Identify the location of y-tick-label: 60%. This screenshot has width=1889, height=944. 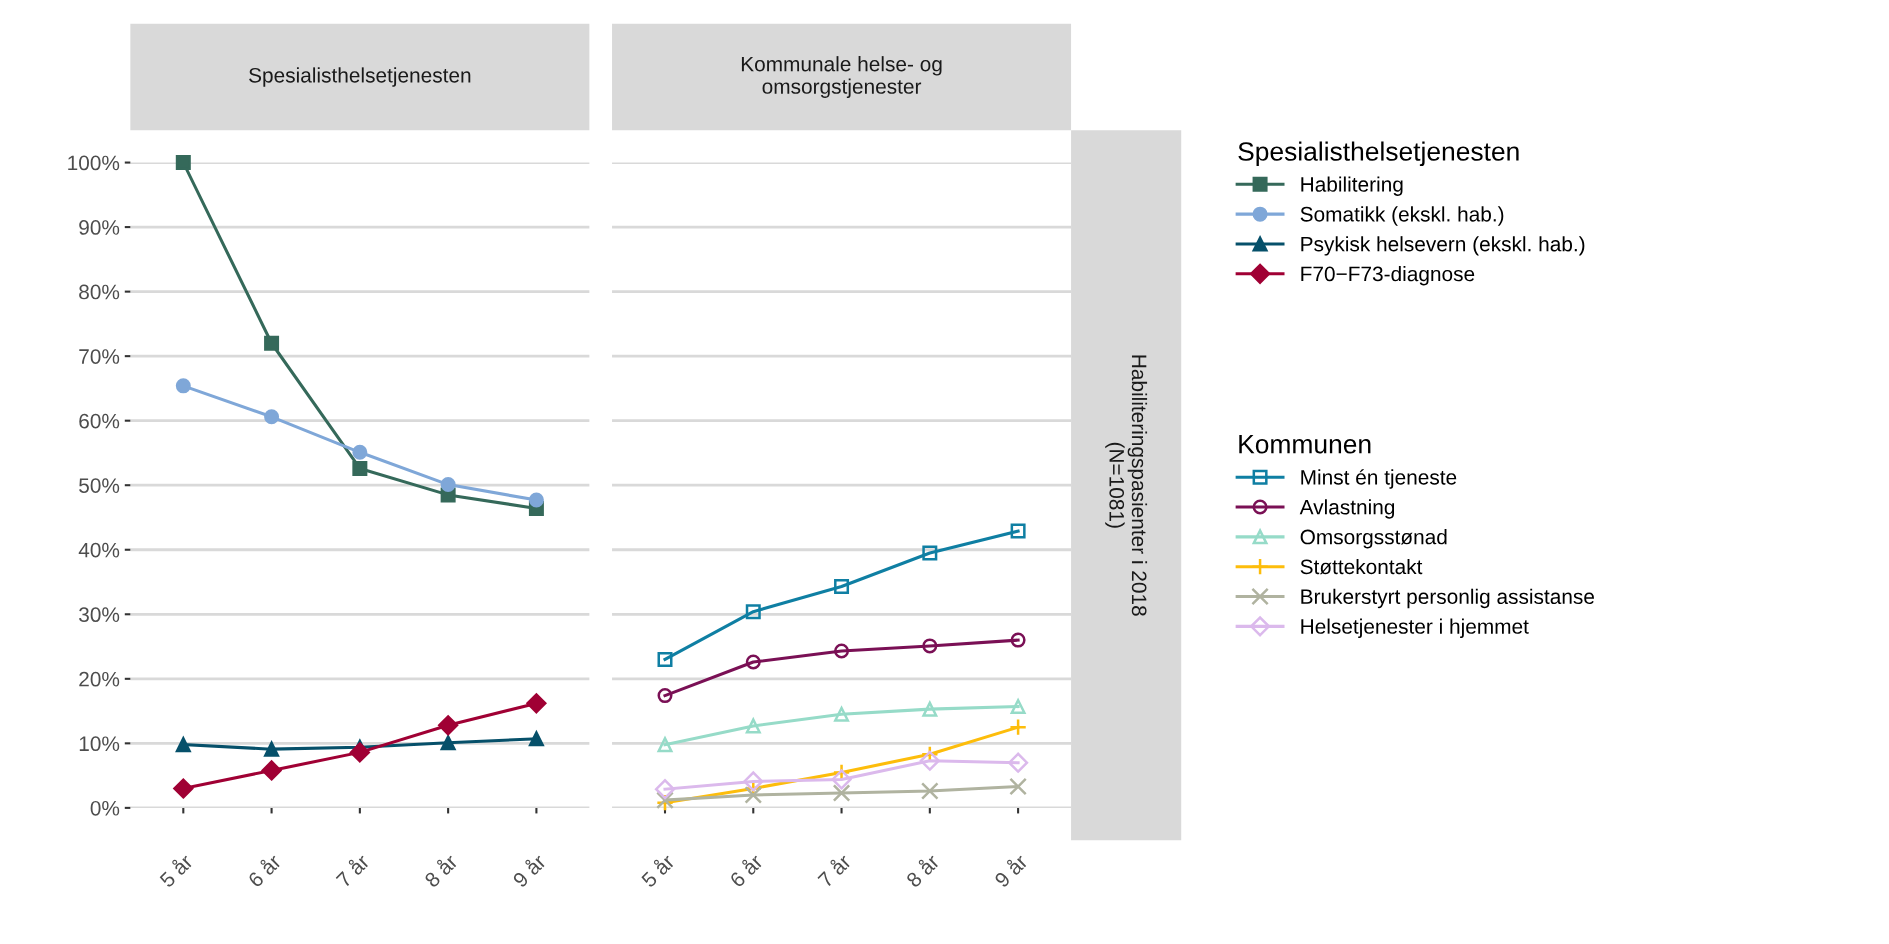
(99, 421).